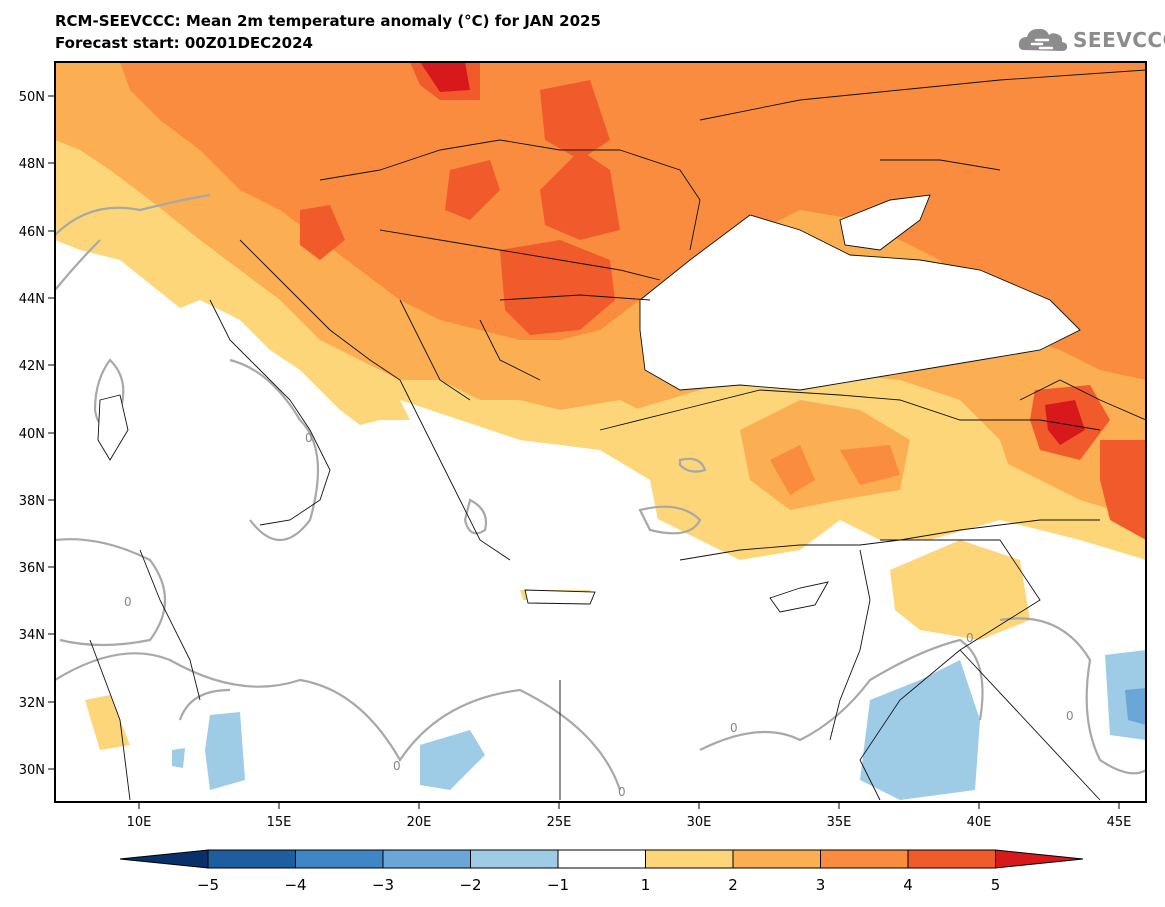  I want to click on lat-tick-label: 44N, so click(32, 299).